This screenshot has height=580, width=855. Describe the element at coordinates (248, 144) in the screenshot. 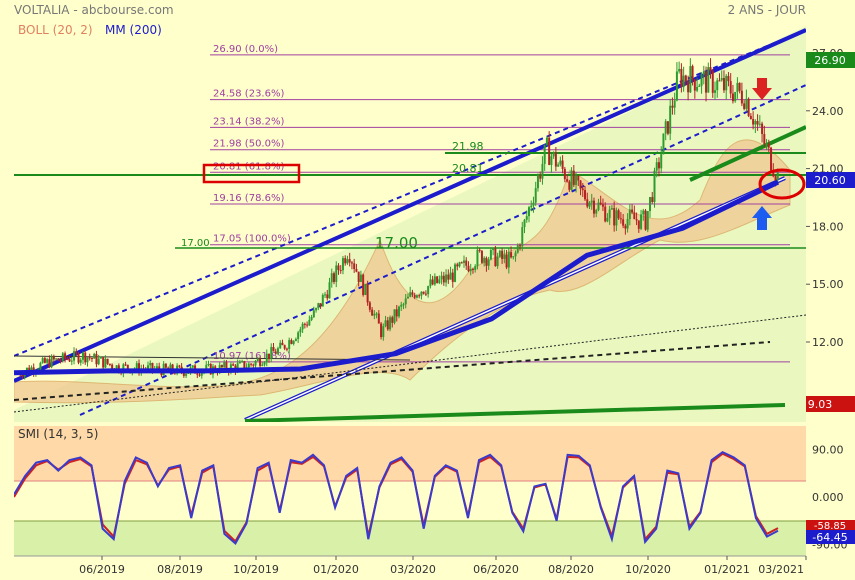

I see `fib-level-label: 21.98 (50.0%)` at that location.